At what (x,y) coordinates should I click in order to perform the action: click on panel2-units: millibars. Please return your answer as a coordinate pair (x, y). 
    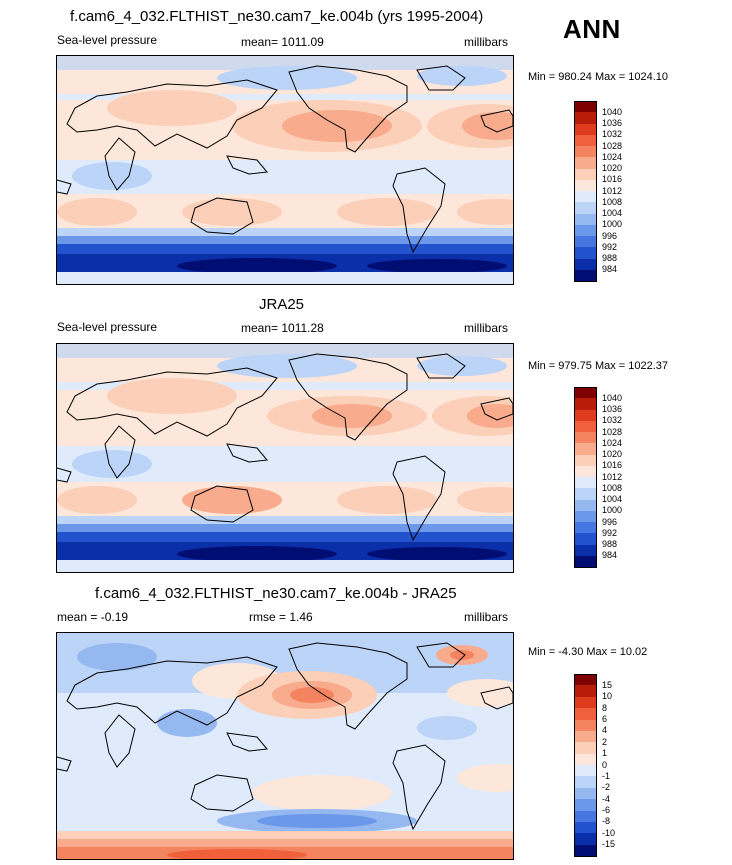
    Looking at the image, I should click on (486, 328).